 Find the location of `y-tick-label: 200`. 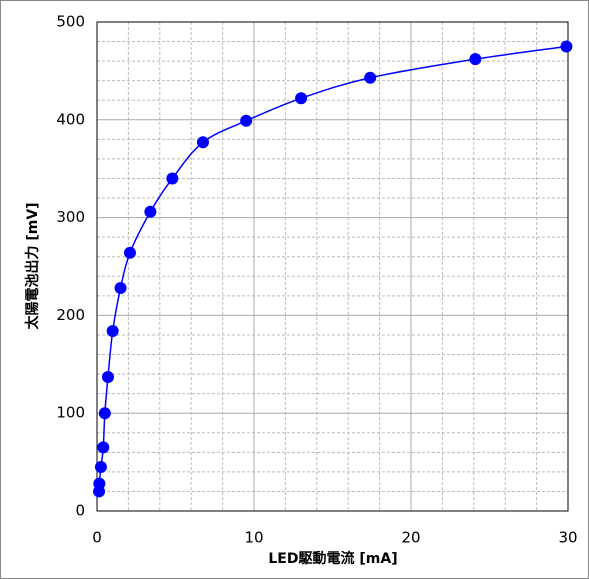

y-tick-label: 200 is located at coordinates (70, 315).